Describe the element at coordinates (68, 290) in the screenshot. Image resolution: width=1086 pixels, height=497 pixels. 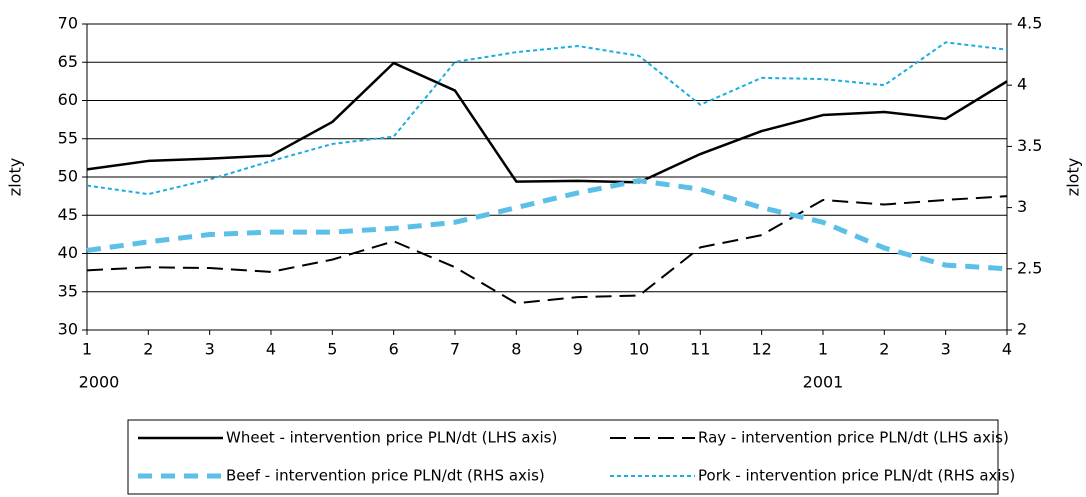
I see `y-tick-label: 35` at that location.